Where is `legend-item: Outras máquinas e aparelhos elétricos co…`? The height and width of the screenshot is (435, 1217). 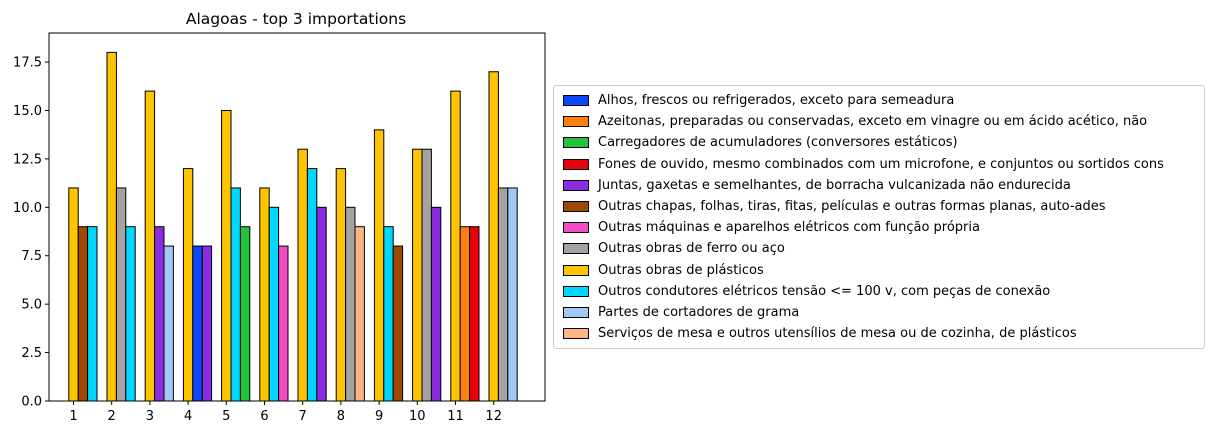 legend-item: Outras máquinas e aparelhos elétricos co… is located at coordinates (879, 227).